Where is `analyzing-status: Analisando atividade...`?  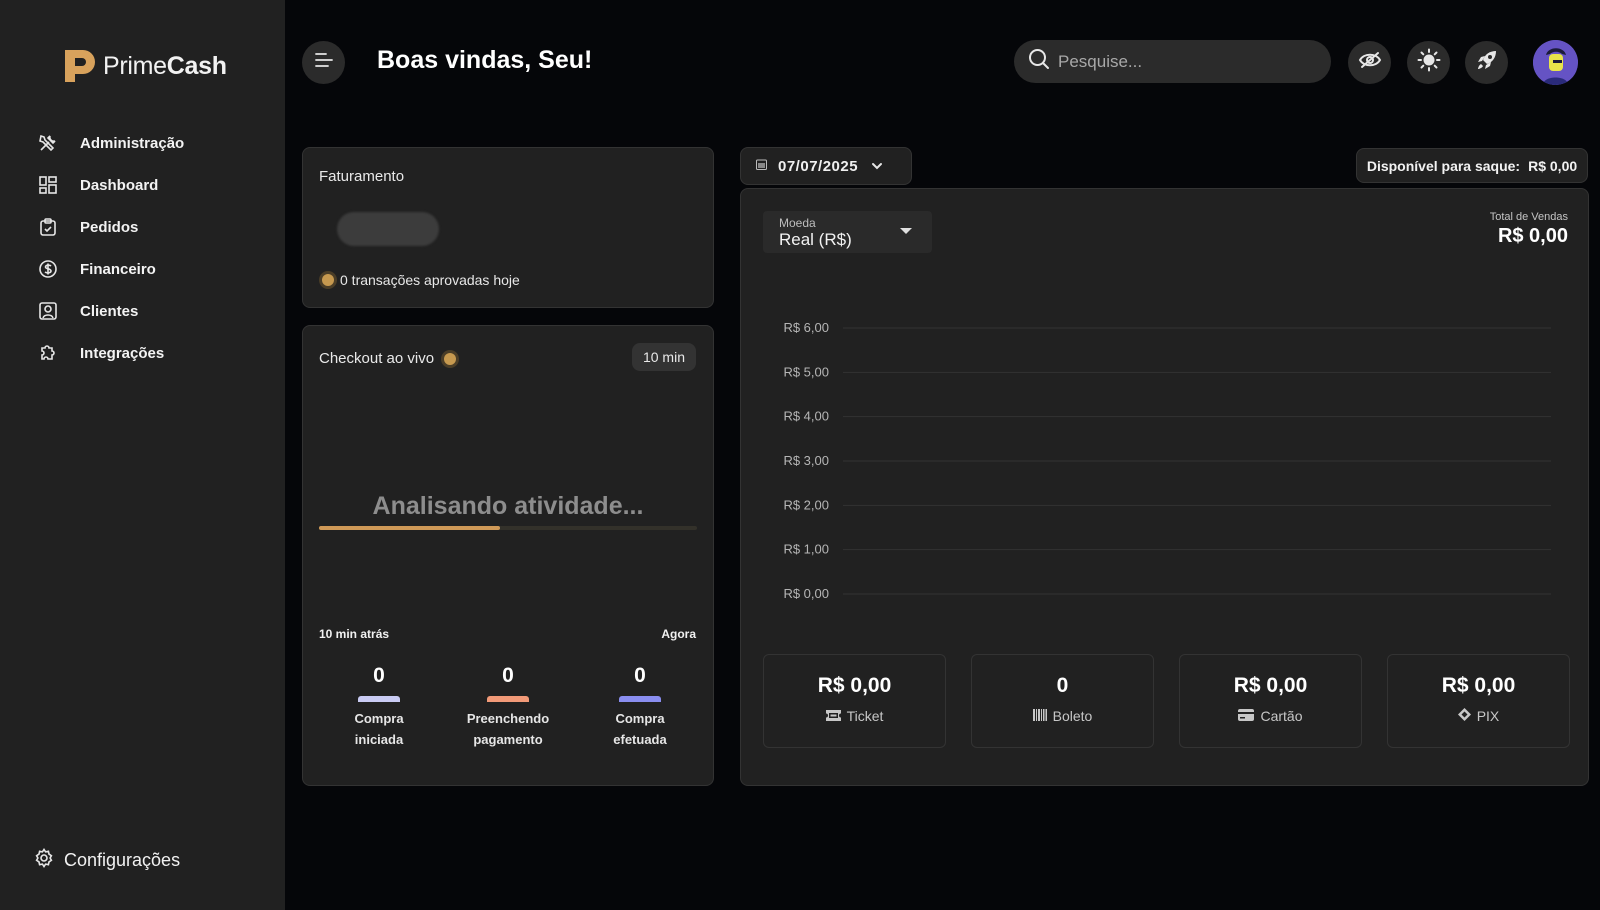
analyzing-status: Analisando atividade... is located at coordinates (508, 506).